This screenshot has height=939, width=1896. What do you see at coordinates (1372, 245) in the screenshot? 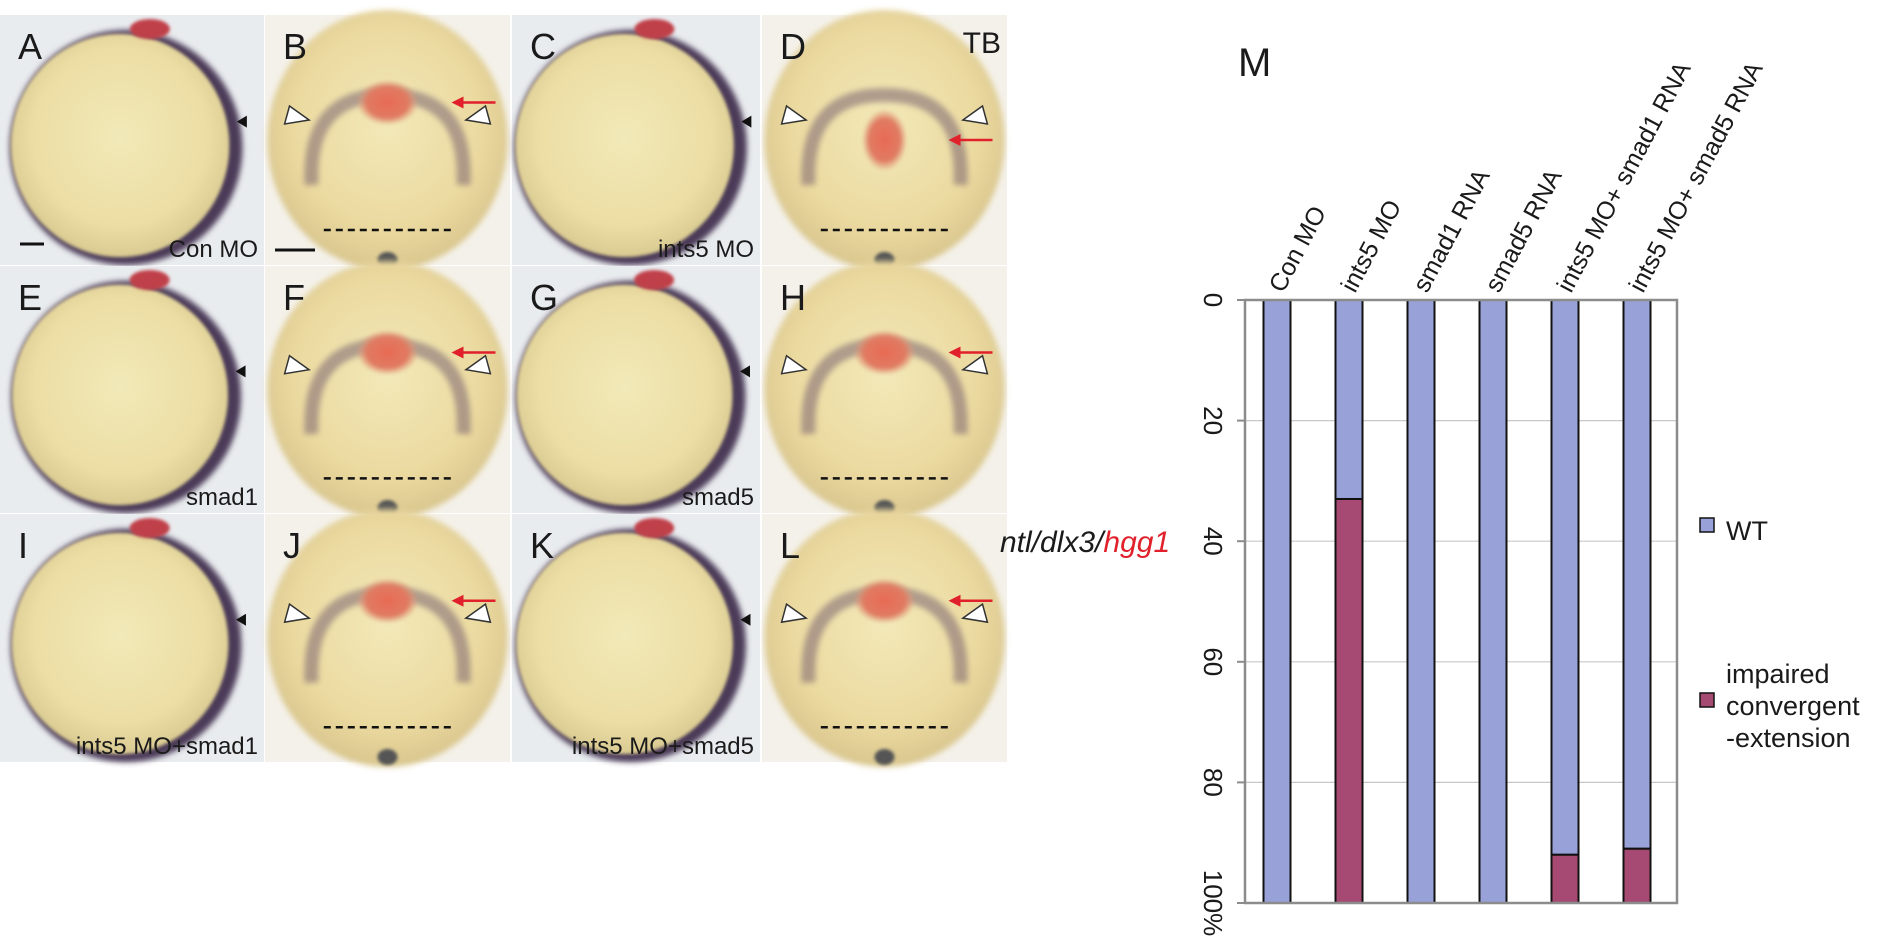
I see `x-tick-label: ints5 MO` at bounding box center [1372, 245].